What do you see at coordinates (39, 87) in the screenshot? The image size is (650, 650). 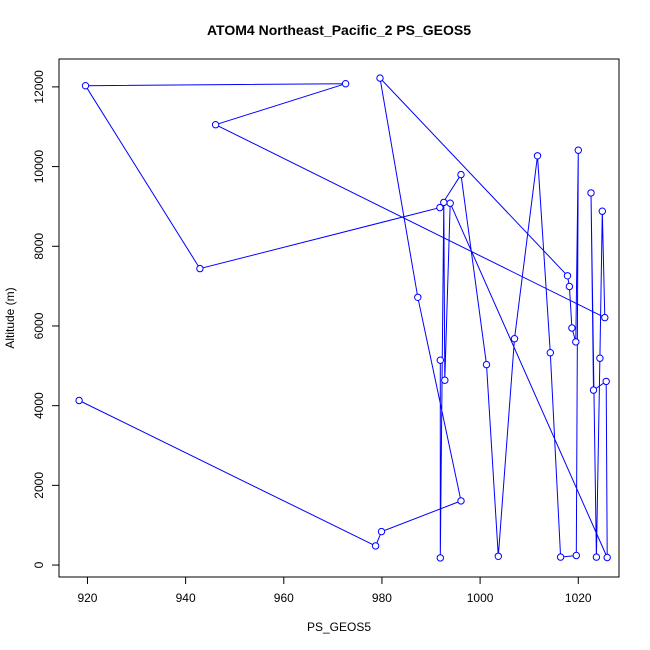 I see `y-tick-label: 12000` at bounding box center [39, 87].